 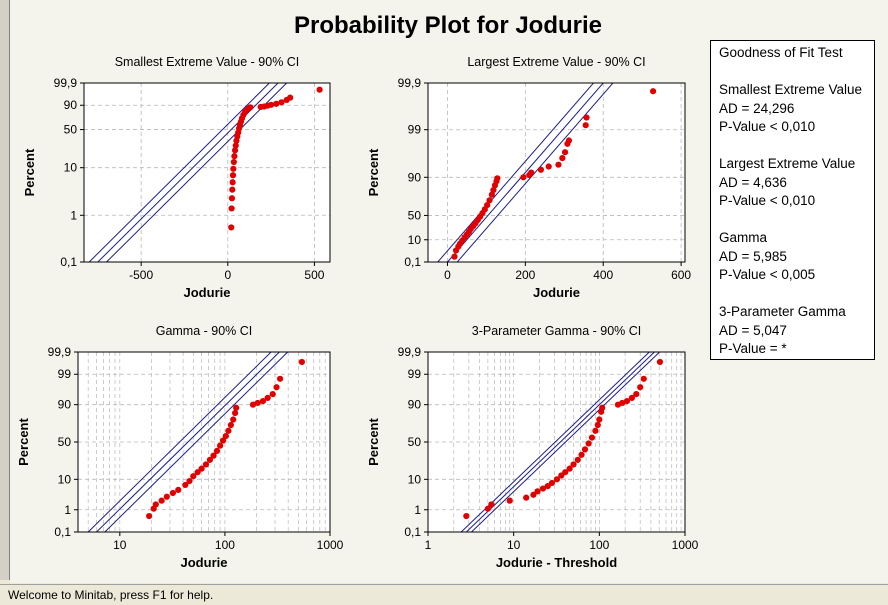 What do you see at coordinates (767, 126) in the screenshot?
I see `gof-sev-p: P-Value < 0,010` at bounding box center [767, 126].